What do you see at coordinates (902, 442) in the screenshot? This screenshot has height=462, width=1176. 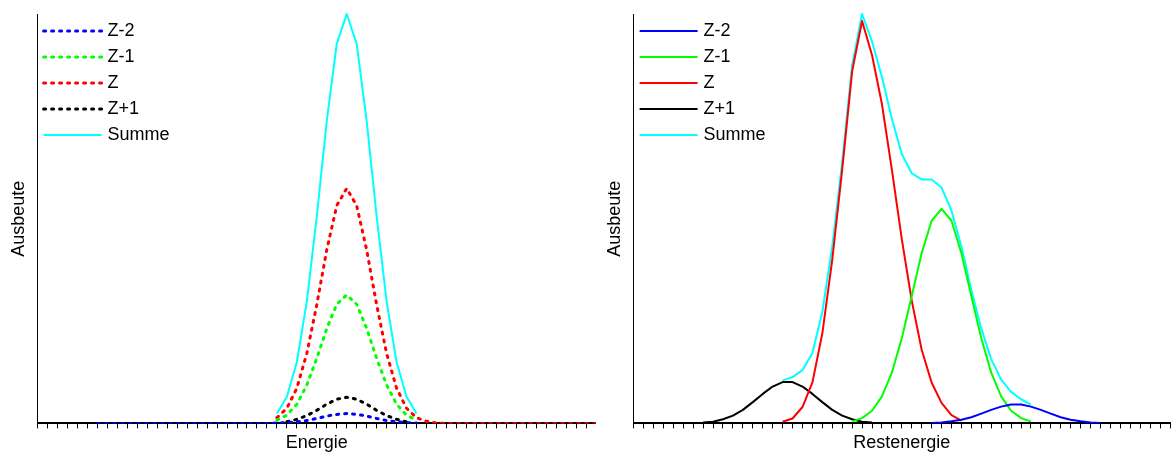 I see `x-axis-title: Restenergie` at bounding box center [902, 442].